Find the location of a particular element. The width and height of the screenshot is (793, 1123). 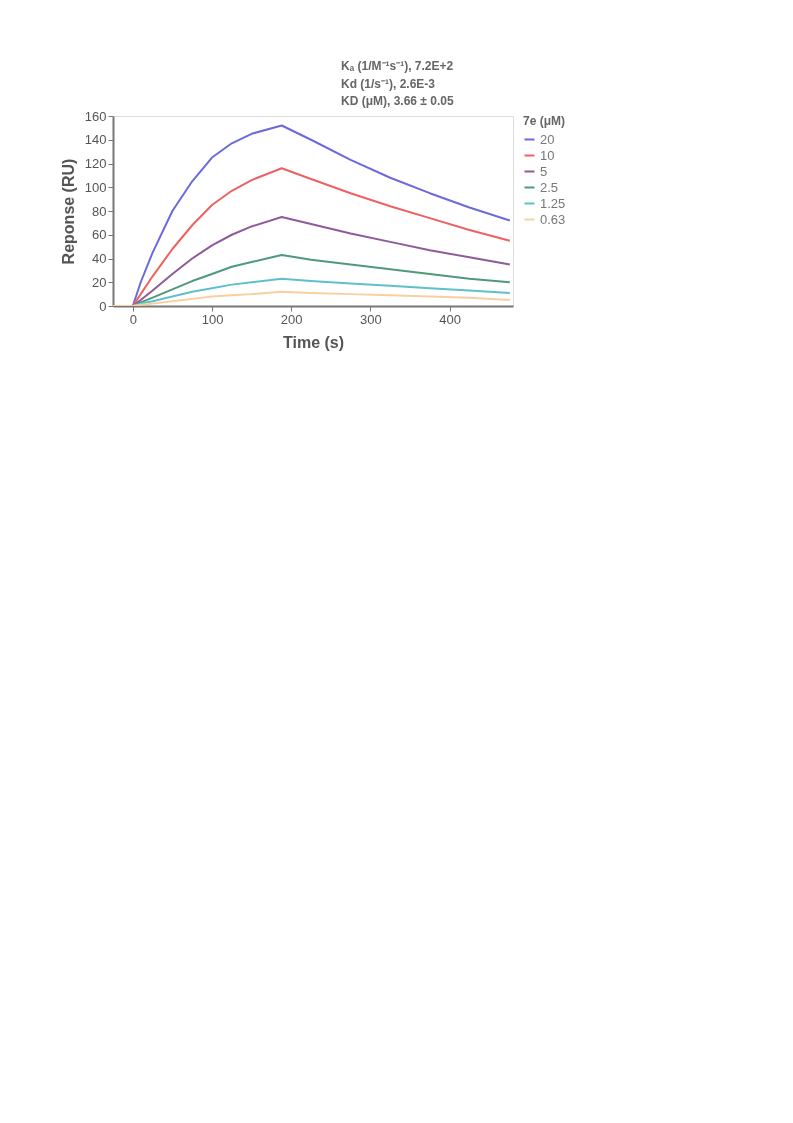

y-tick-label: 60 is located at coordinates (99, 235).